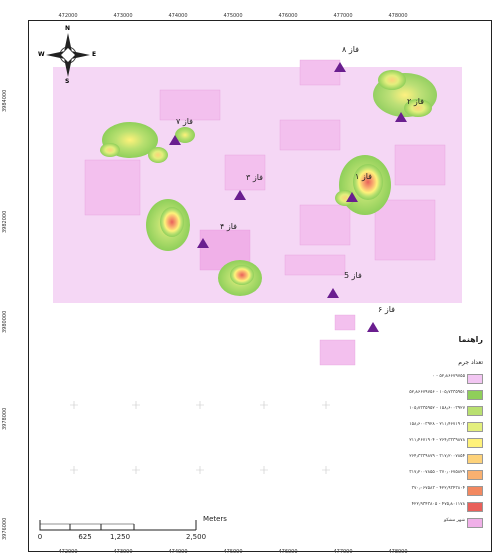 The height and width of the screenshot is (555, 497). What do you see at coordinates (438, 504) in the screenshot?
I see `legend-item-label: ۴۷۵٫۸۰۱۱۷۸ - ۴۲۲٫۹۳۴۳۸۰۵` at bounding box center [438, 504].